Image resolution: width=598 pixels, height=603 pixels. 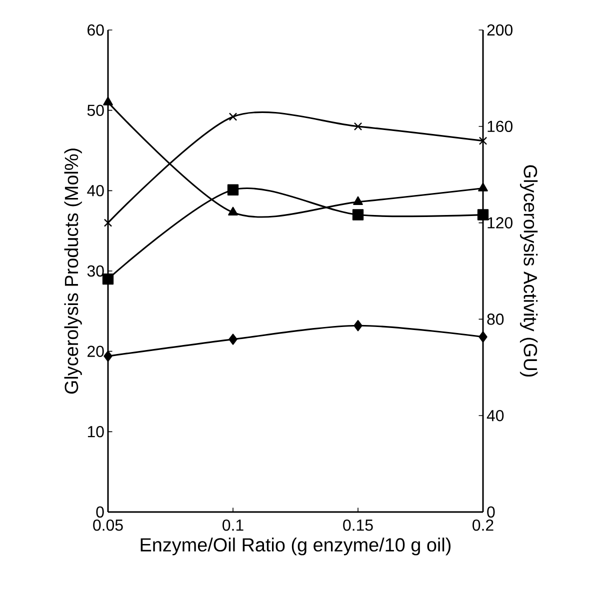 I want to click on y-tick-label: 30, so click(x=95, y=271).